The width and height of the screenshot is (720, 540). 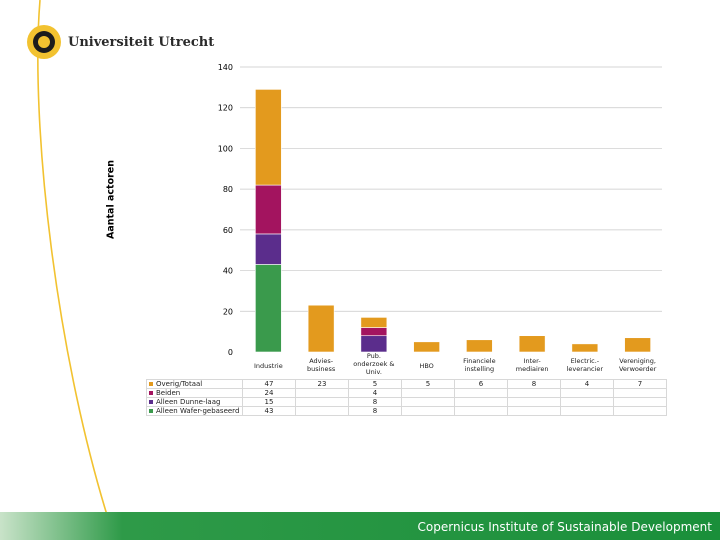 I want to click on legend-entry: Alleen Dunne-laag, so click(x=194, y=402).